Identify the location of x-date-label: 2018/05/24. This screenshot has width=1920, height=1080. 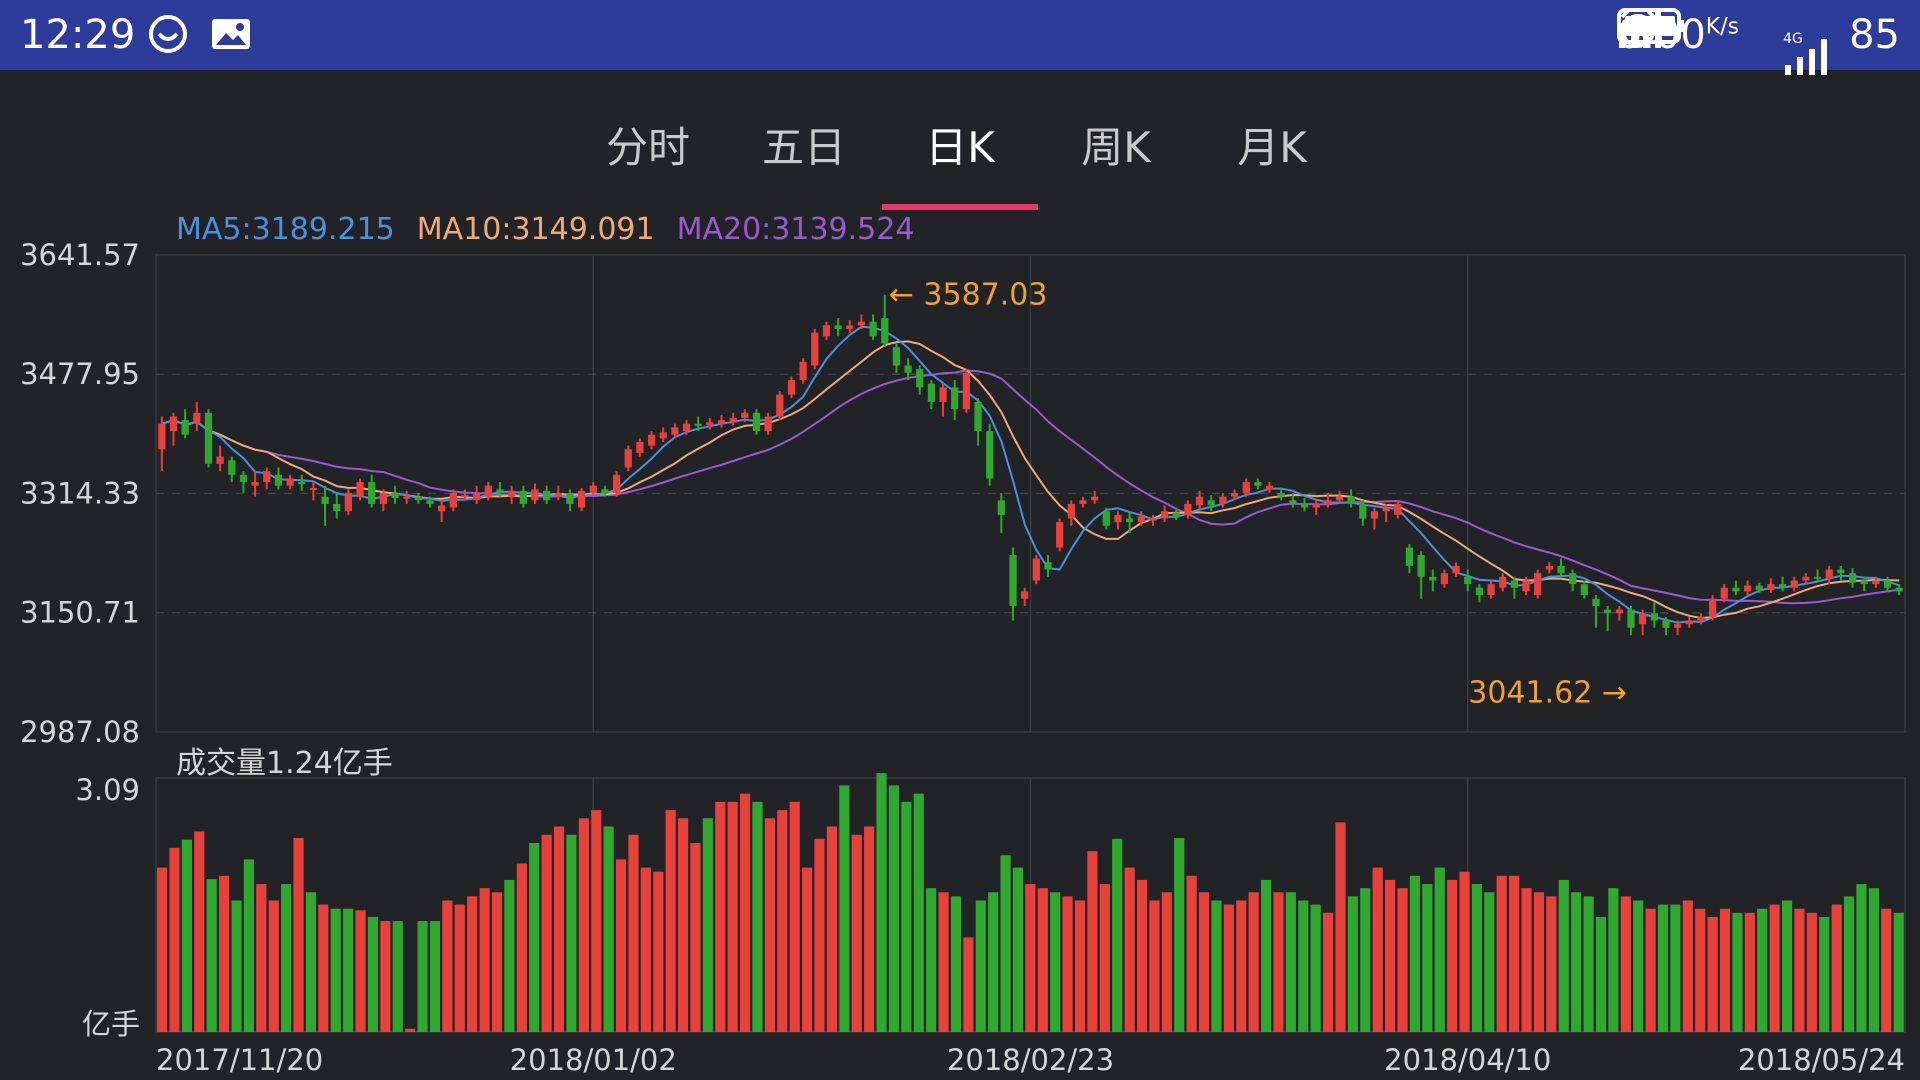
(1821, 1060).